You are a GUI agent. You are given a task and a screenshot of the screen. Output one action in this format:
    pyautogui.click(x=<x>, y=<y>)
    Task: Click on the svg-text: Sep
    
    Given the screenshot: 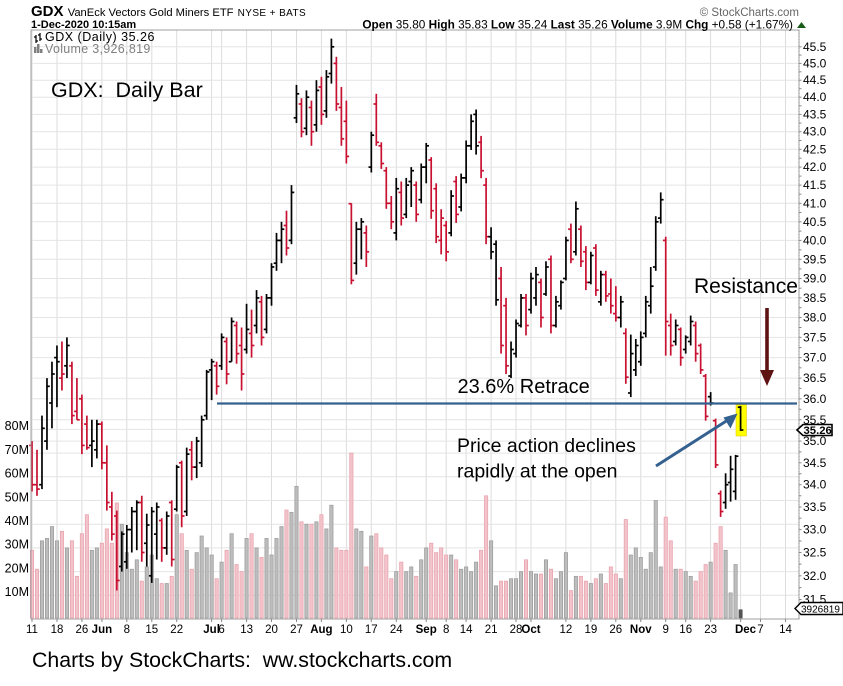 What is the action you would take?
    pyautogui.click(x=426, y=630)
    